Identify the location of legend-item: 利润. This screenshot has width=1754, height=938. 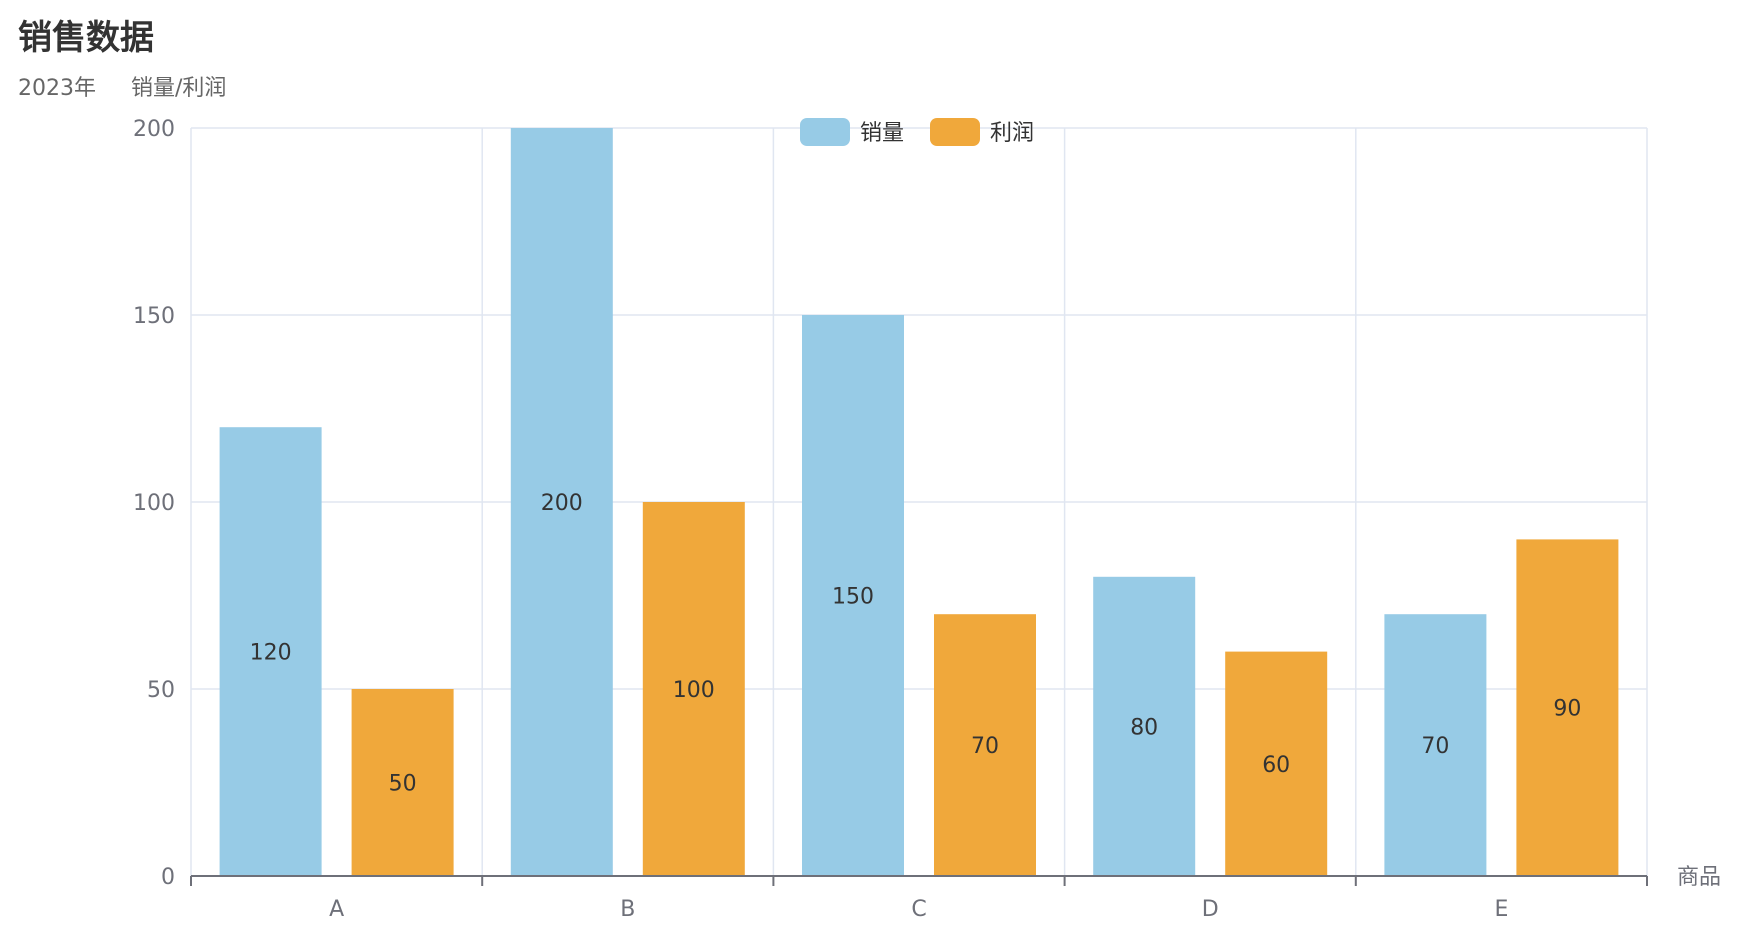
(982, 132).